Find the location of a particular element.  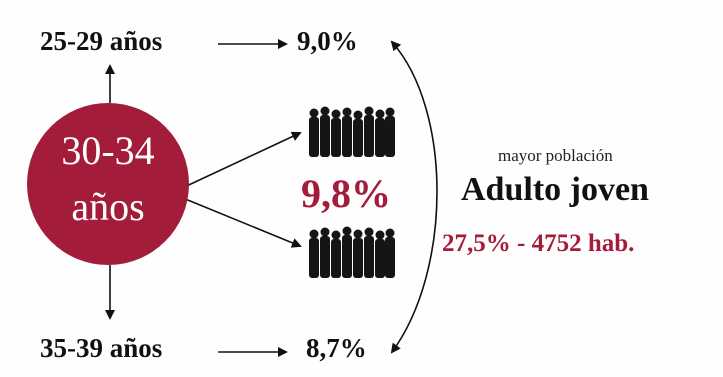

top-age-label: 25-29 años is located at coordinates (101, 41).